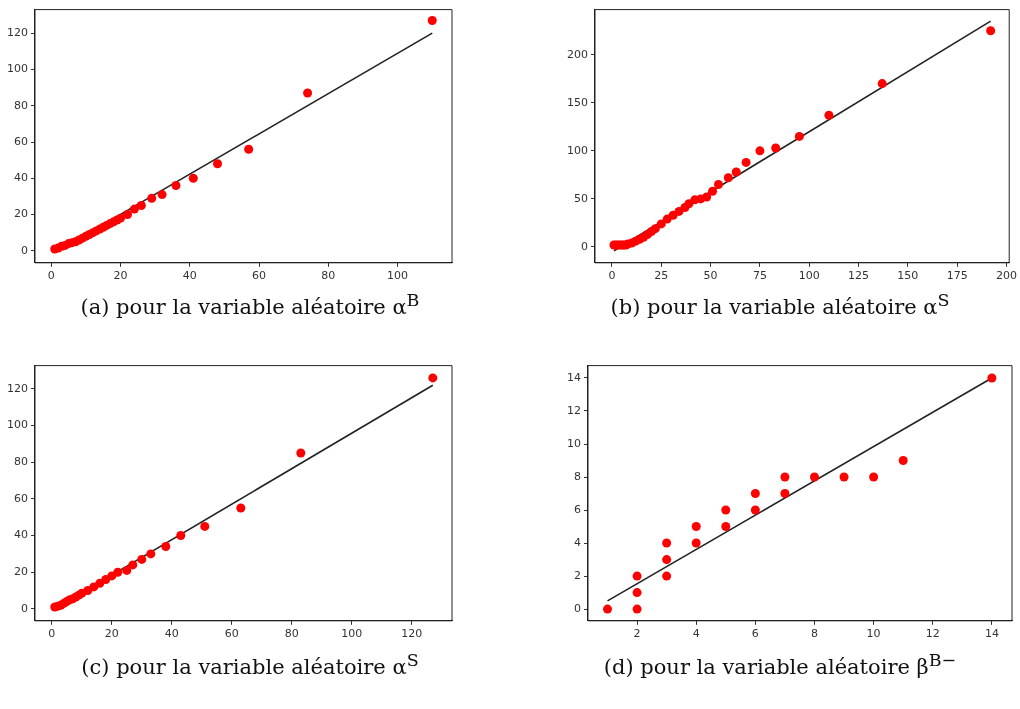  I want to click on x-tick-label: 50, so click(710, 276).